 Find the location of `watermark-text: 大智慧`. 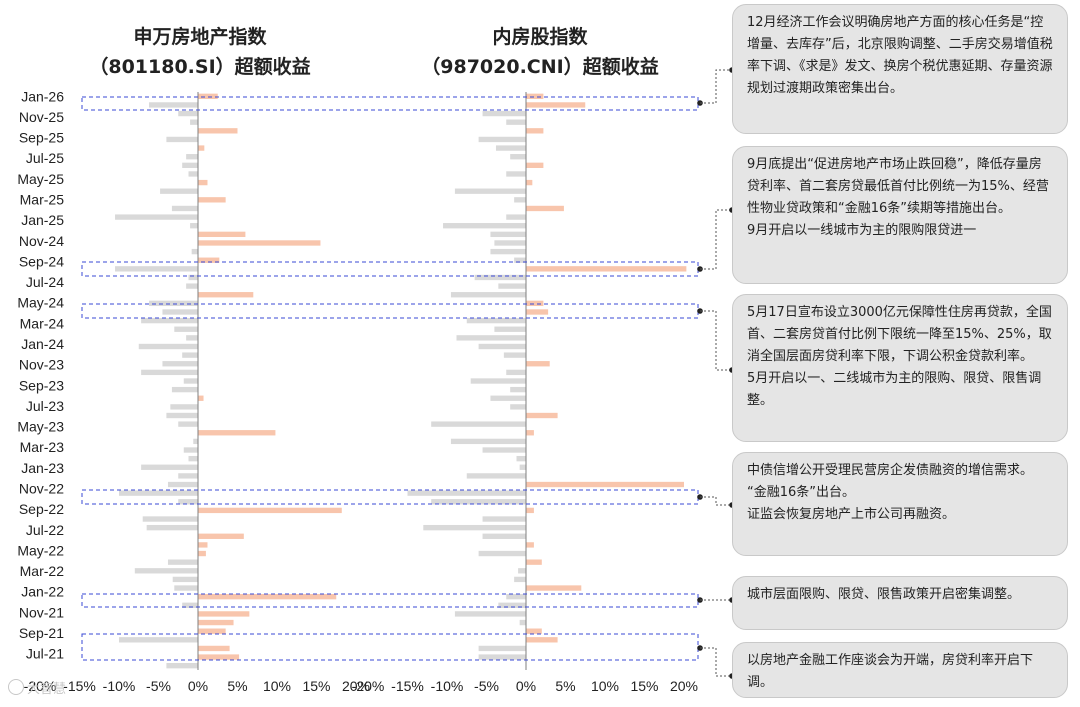

watermark-text: 大智慧 is located at coordinates (47, 689).